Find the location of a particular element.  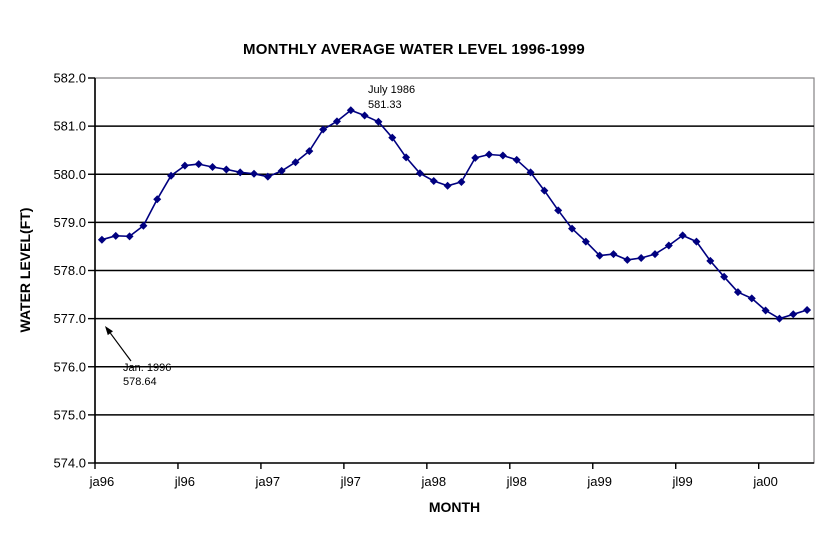

annotation-start-line1: Jan. 1996 is located at coordinates (147, 368).